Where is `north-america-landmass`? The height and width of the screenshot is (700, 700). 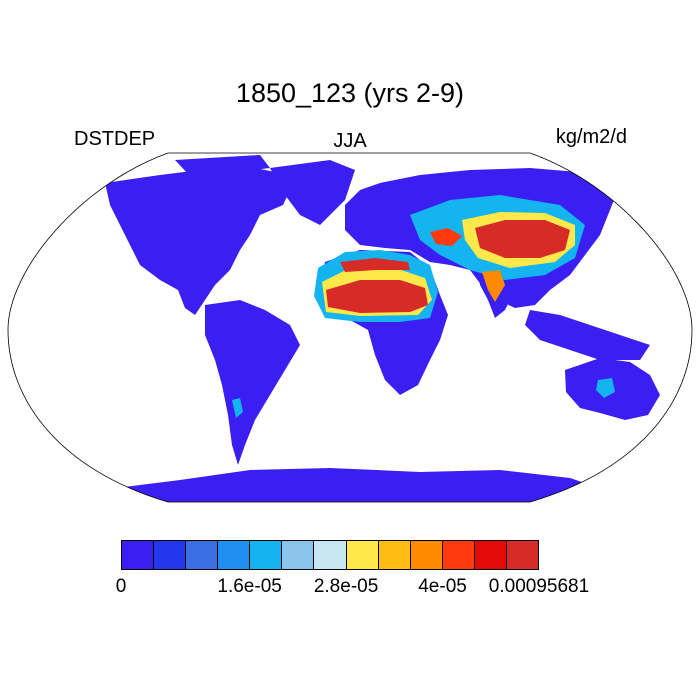 north-america-landmass is located at coordinates (197, 240).